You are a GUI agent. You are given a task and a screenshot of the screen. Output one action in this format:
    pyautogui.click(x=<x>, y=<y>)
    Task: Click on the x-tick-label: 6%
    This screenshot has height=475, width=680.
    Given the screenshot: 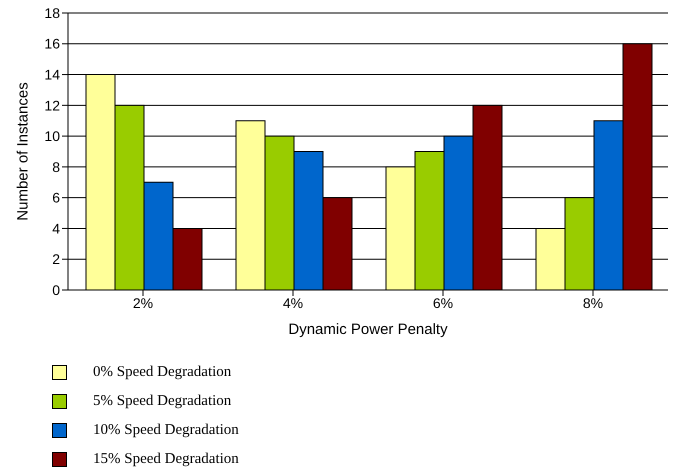 What is the action you would take?
    pyautogui.click(x=443, y=302)
    